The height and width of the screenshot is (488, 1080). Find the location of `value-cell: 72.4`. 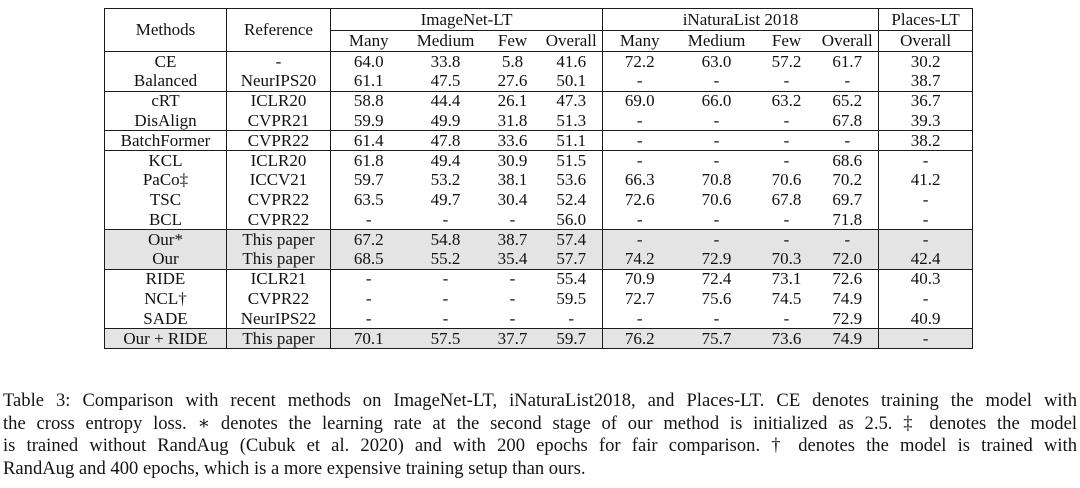

value-cell: 72.4 is located at coordinates (716, 279).